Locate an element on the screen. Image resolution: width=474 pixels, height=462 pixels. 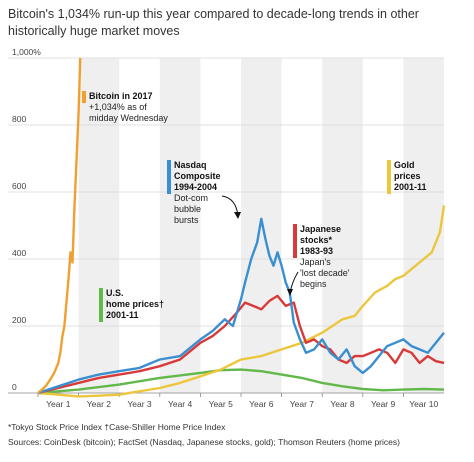
japan-annotation-title: 1983-93 is located at coordinates (316, 251).